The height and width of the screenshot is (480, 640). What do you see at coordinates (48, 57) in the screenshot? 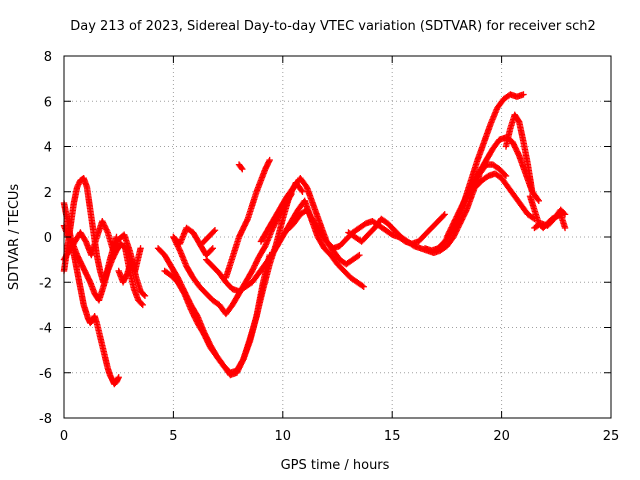
I see `y-tick-label: 8` at bounding box center [48, 57].